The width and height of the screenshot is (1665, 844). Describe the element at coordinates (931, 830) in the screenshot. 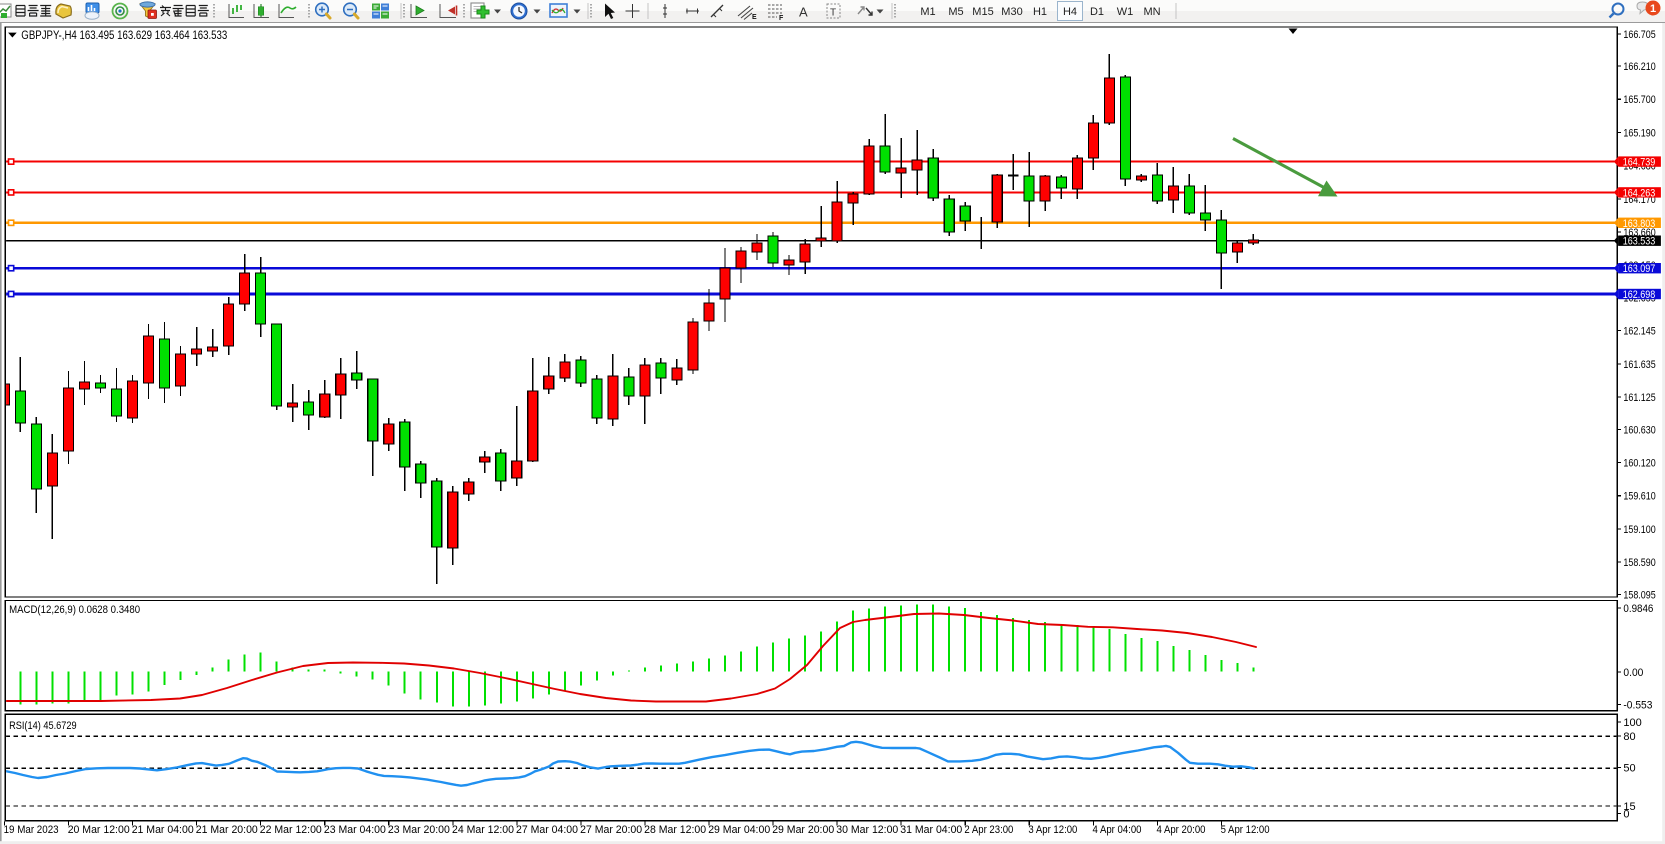

I see `svg-text: 31 Mar 04:00` at that location.